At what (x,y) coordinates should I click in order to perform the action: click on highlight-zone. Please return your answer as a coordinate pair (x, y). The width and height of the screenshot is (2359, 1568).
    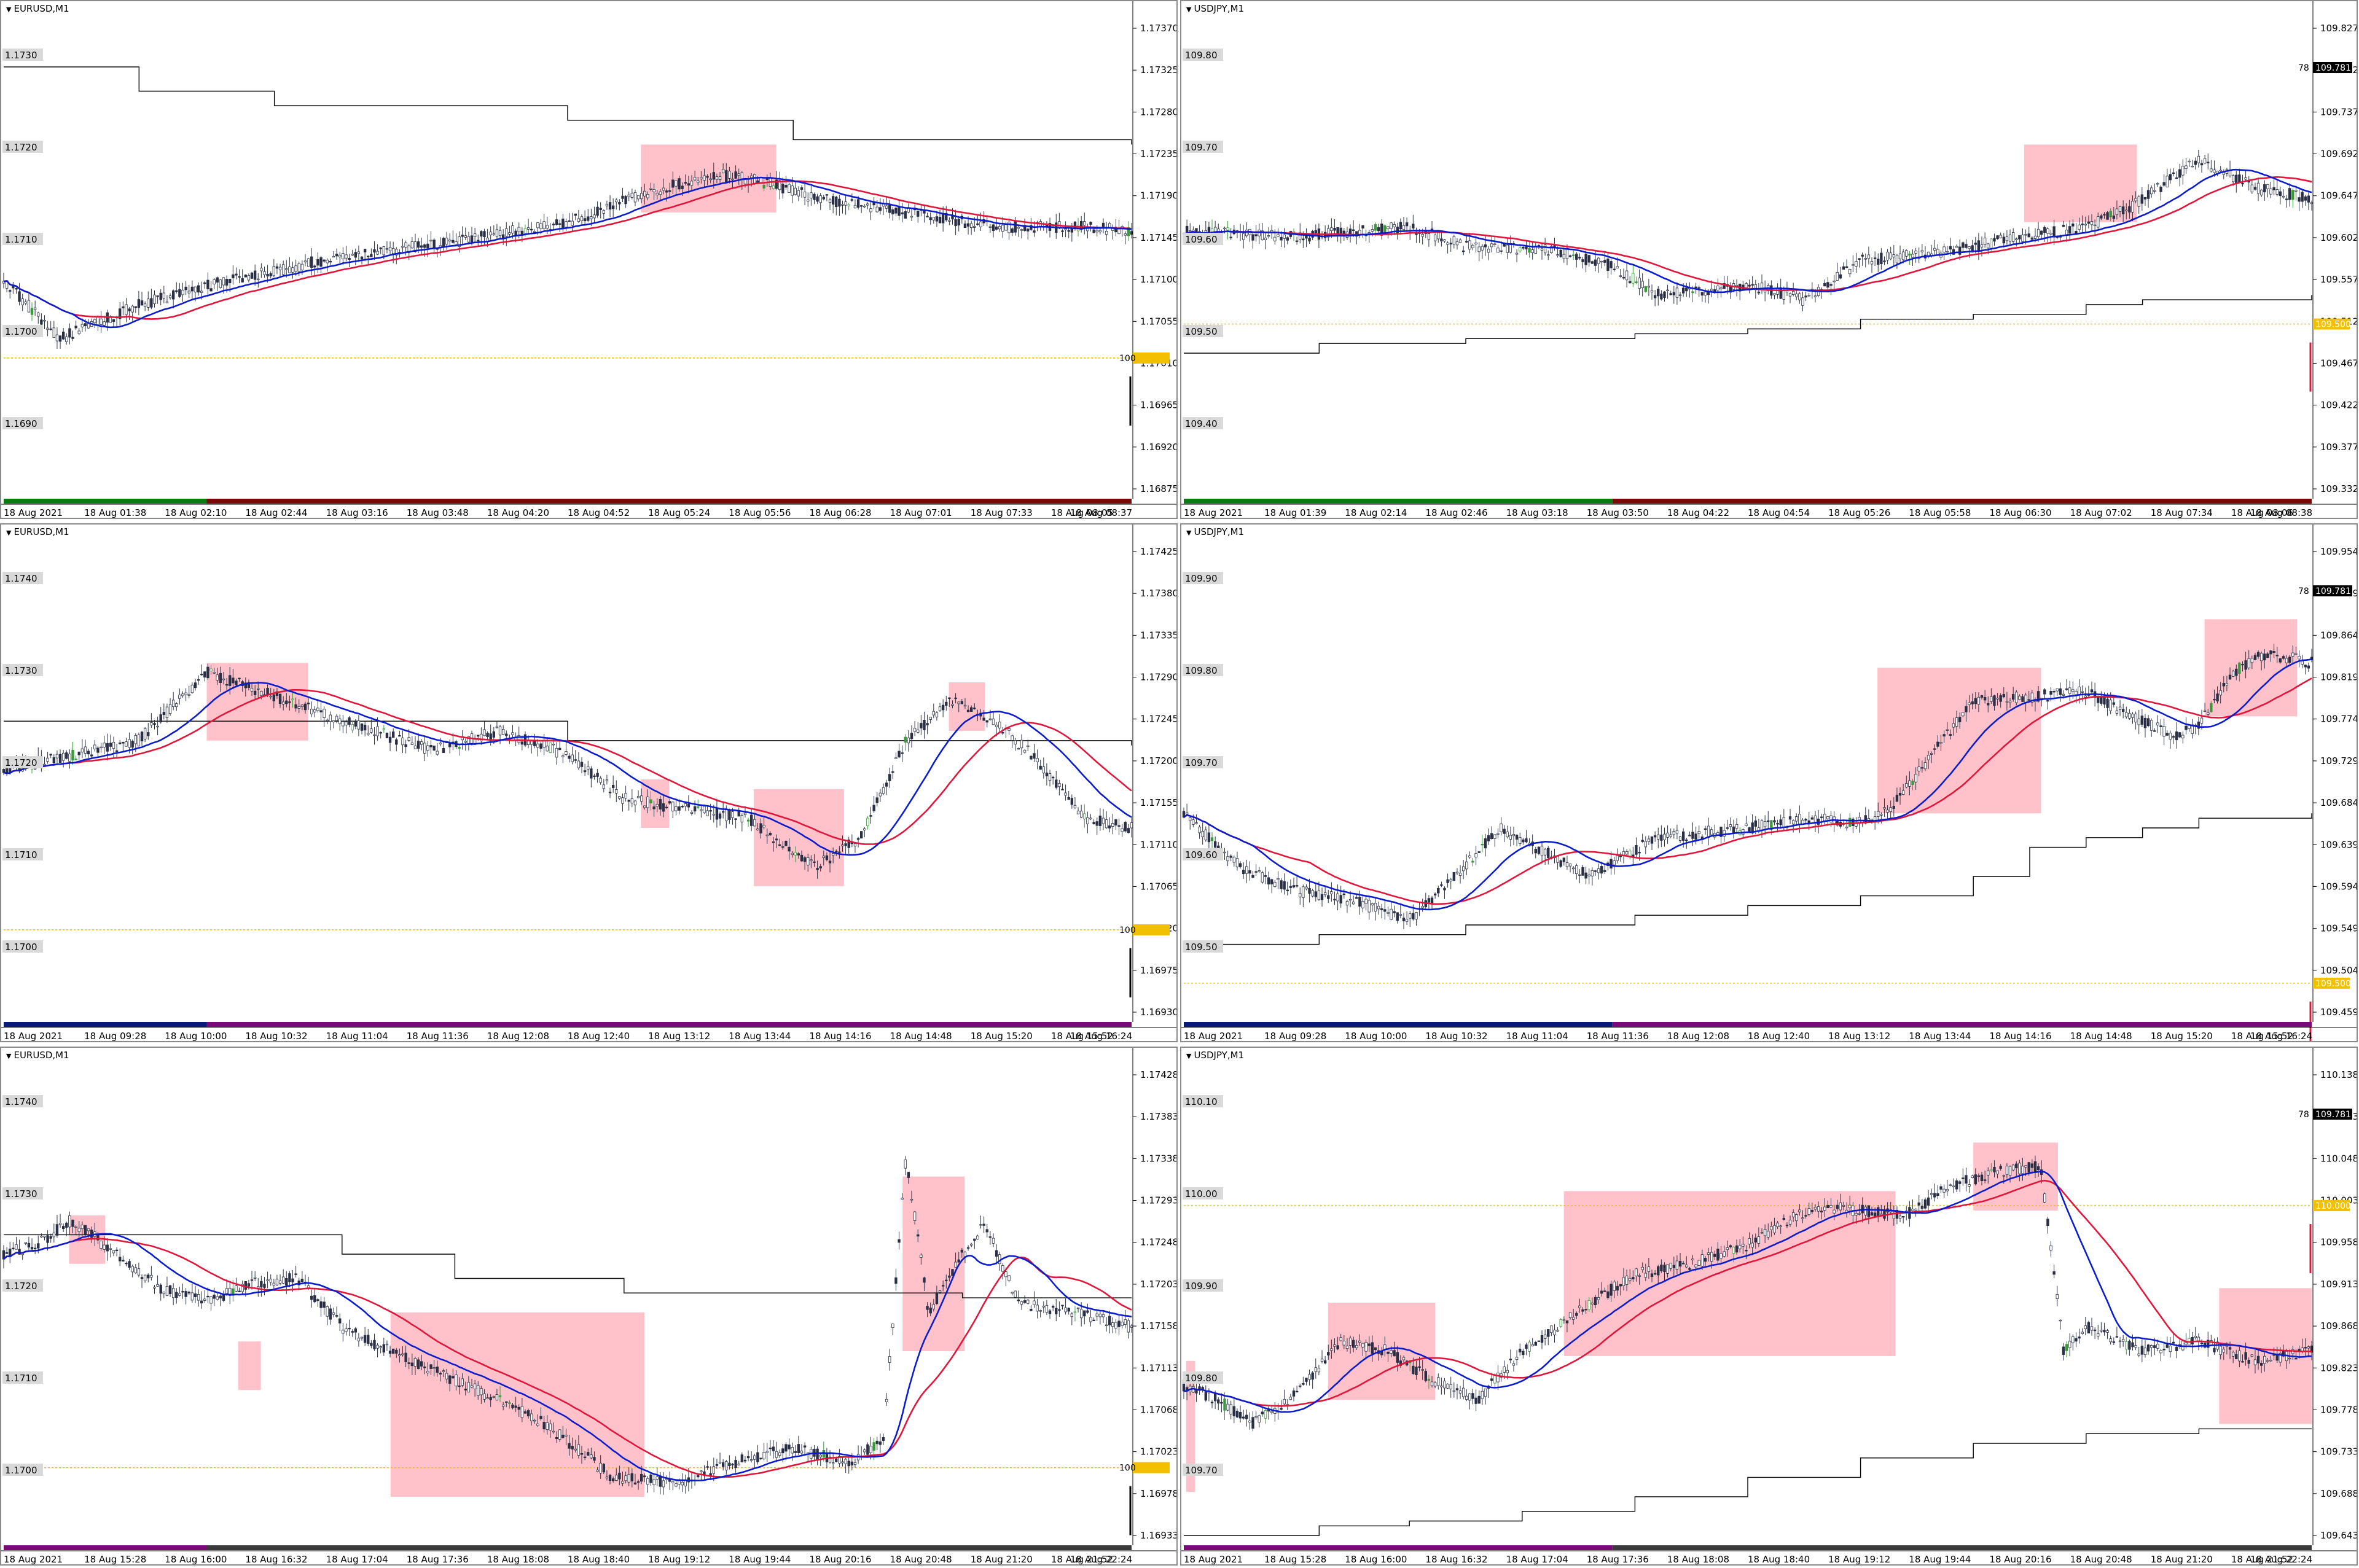
    Looking at the image, I should click on (517, 1404).